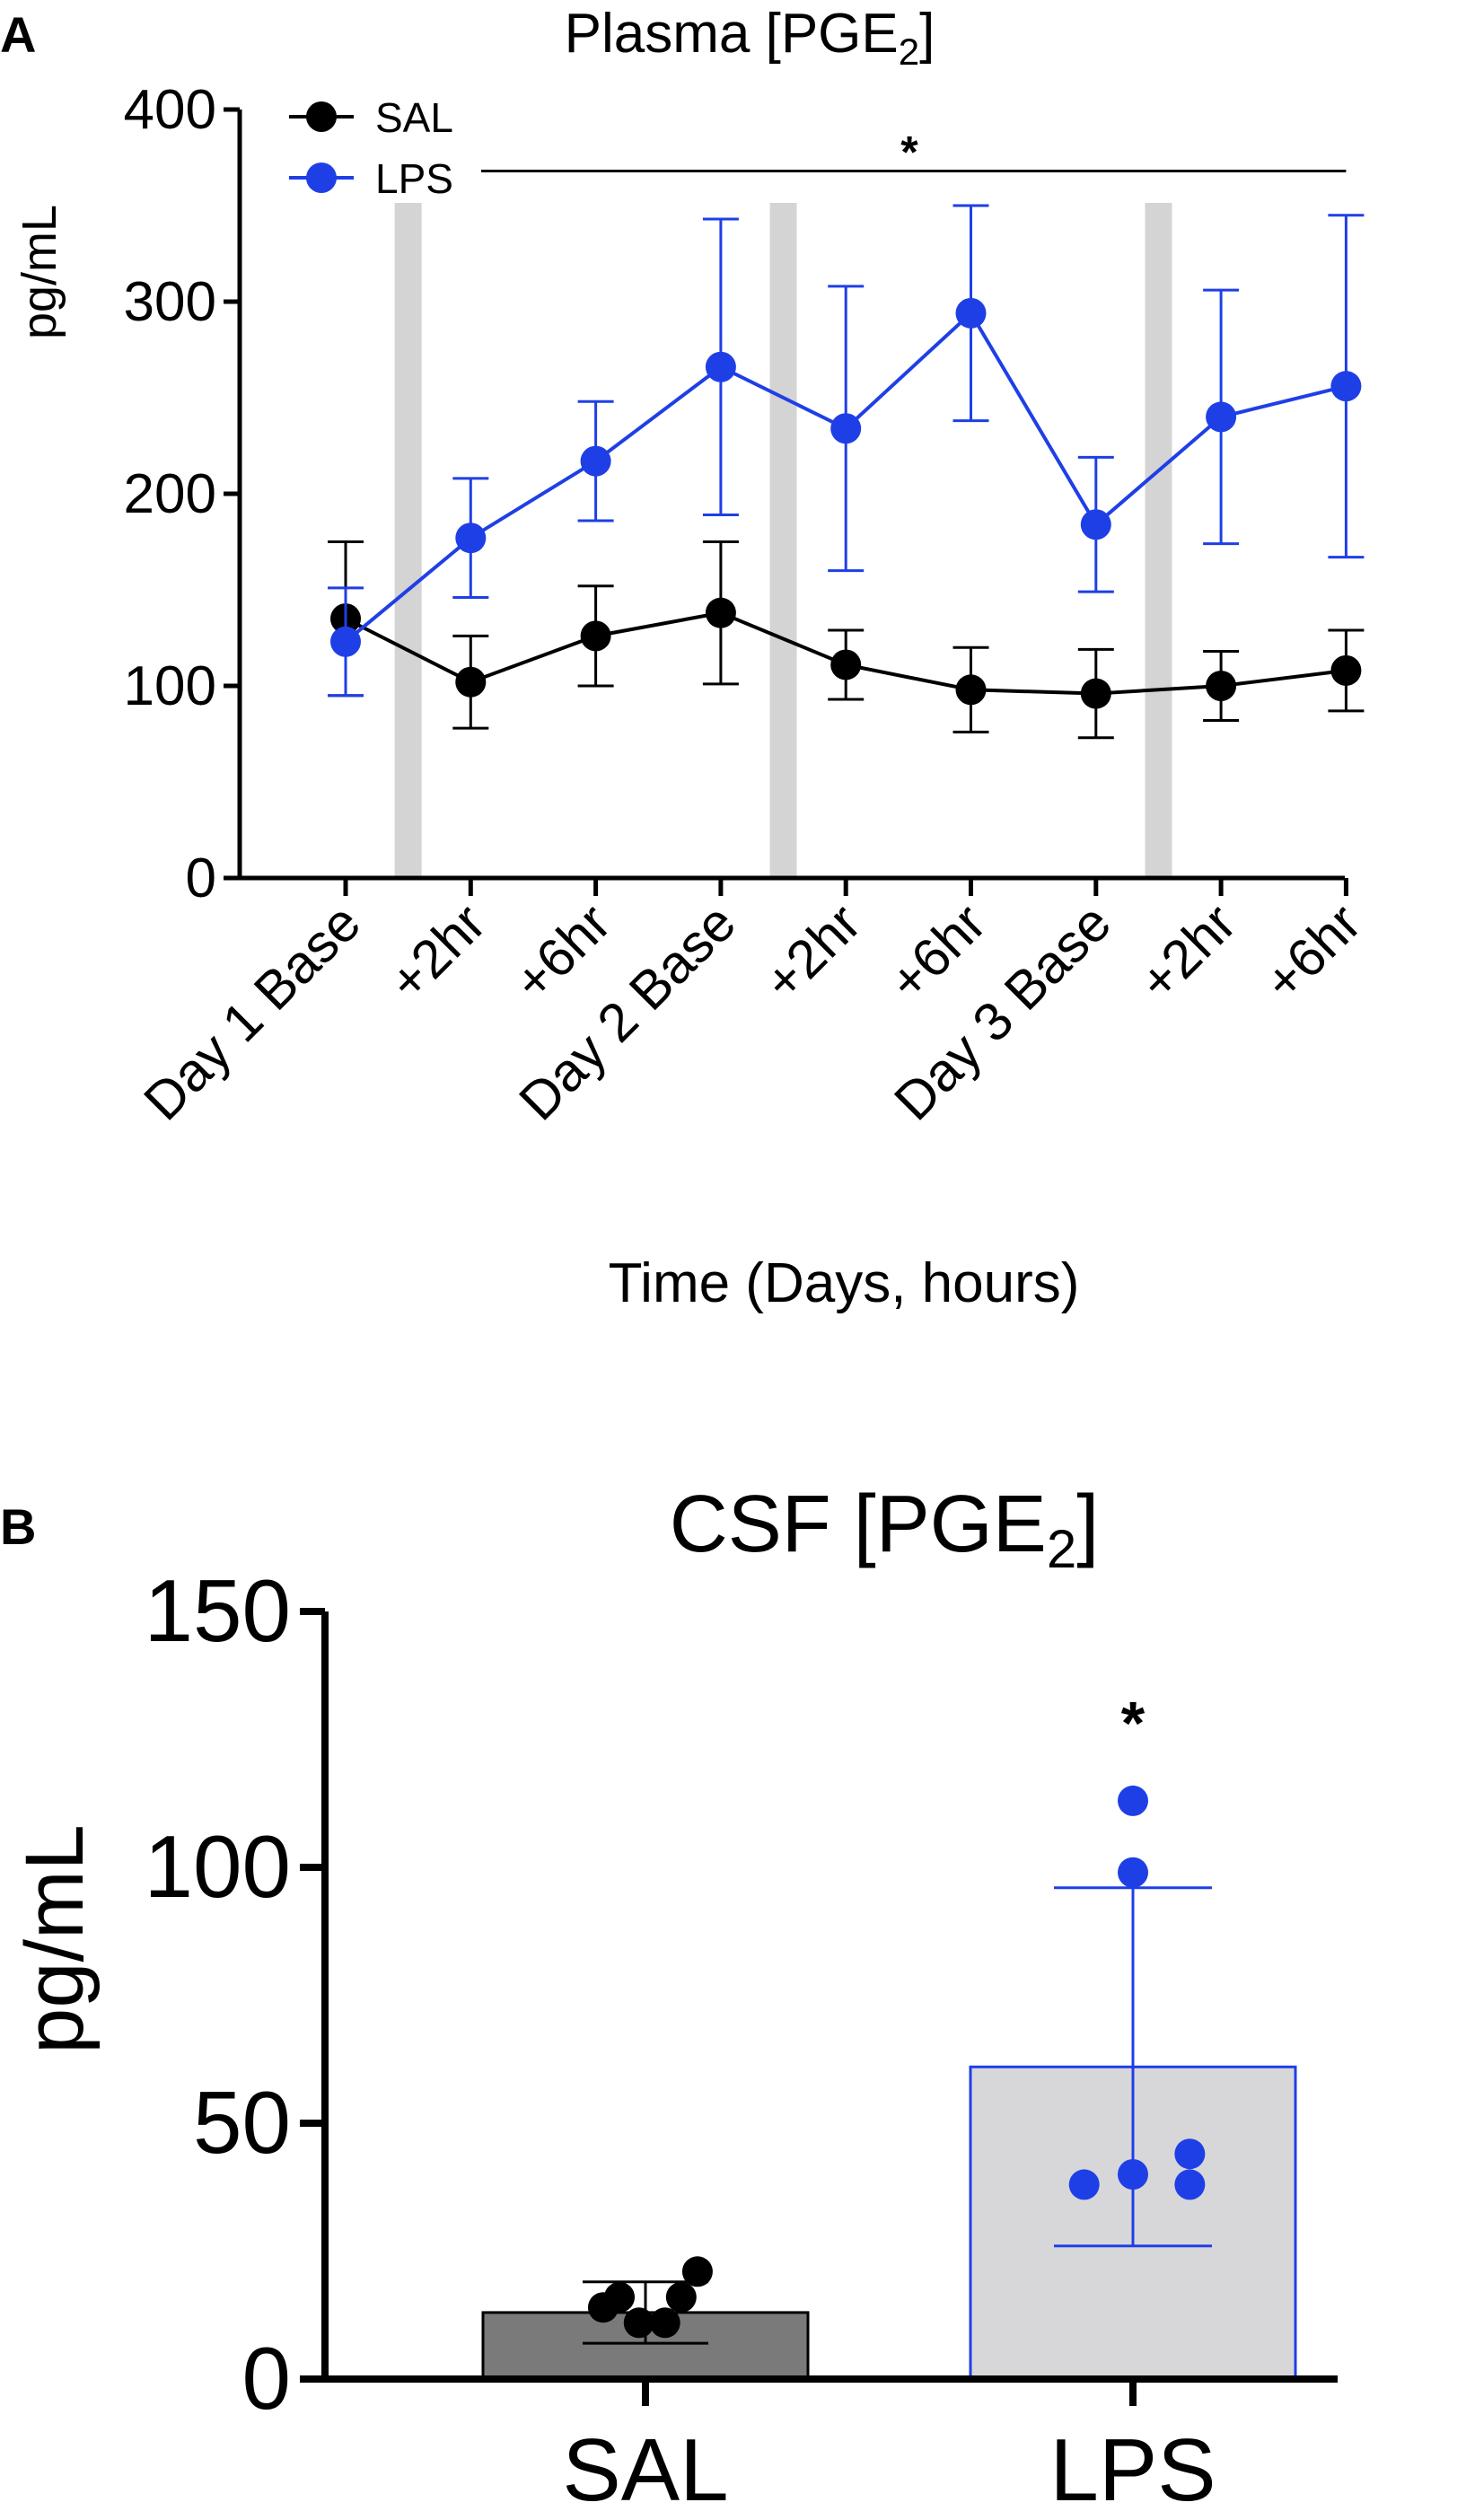 The height and width of the screenshot is (2520, 1466). Describe the element at coordinates (909, 152) in the screenshot. I see `panel-a-significance-star: *` at that location.